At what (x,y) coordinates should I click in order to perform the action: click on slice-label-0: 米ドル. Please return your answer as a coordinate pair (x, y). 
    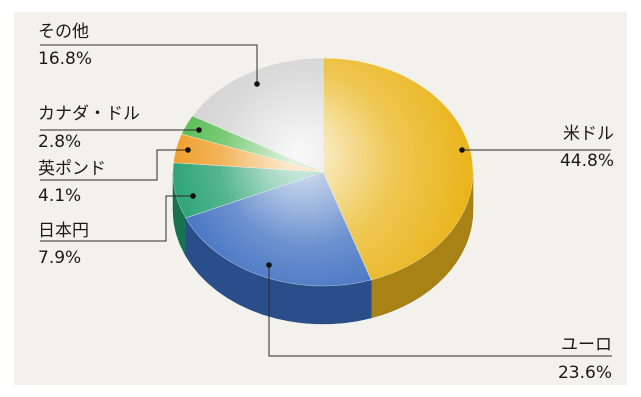
    Looking at the image, I should click on (588, 134).